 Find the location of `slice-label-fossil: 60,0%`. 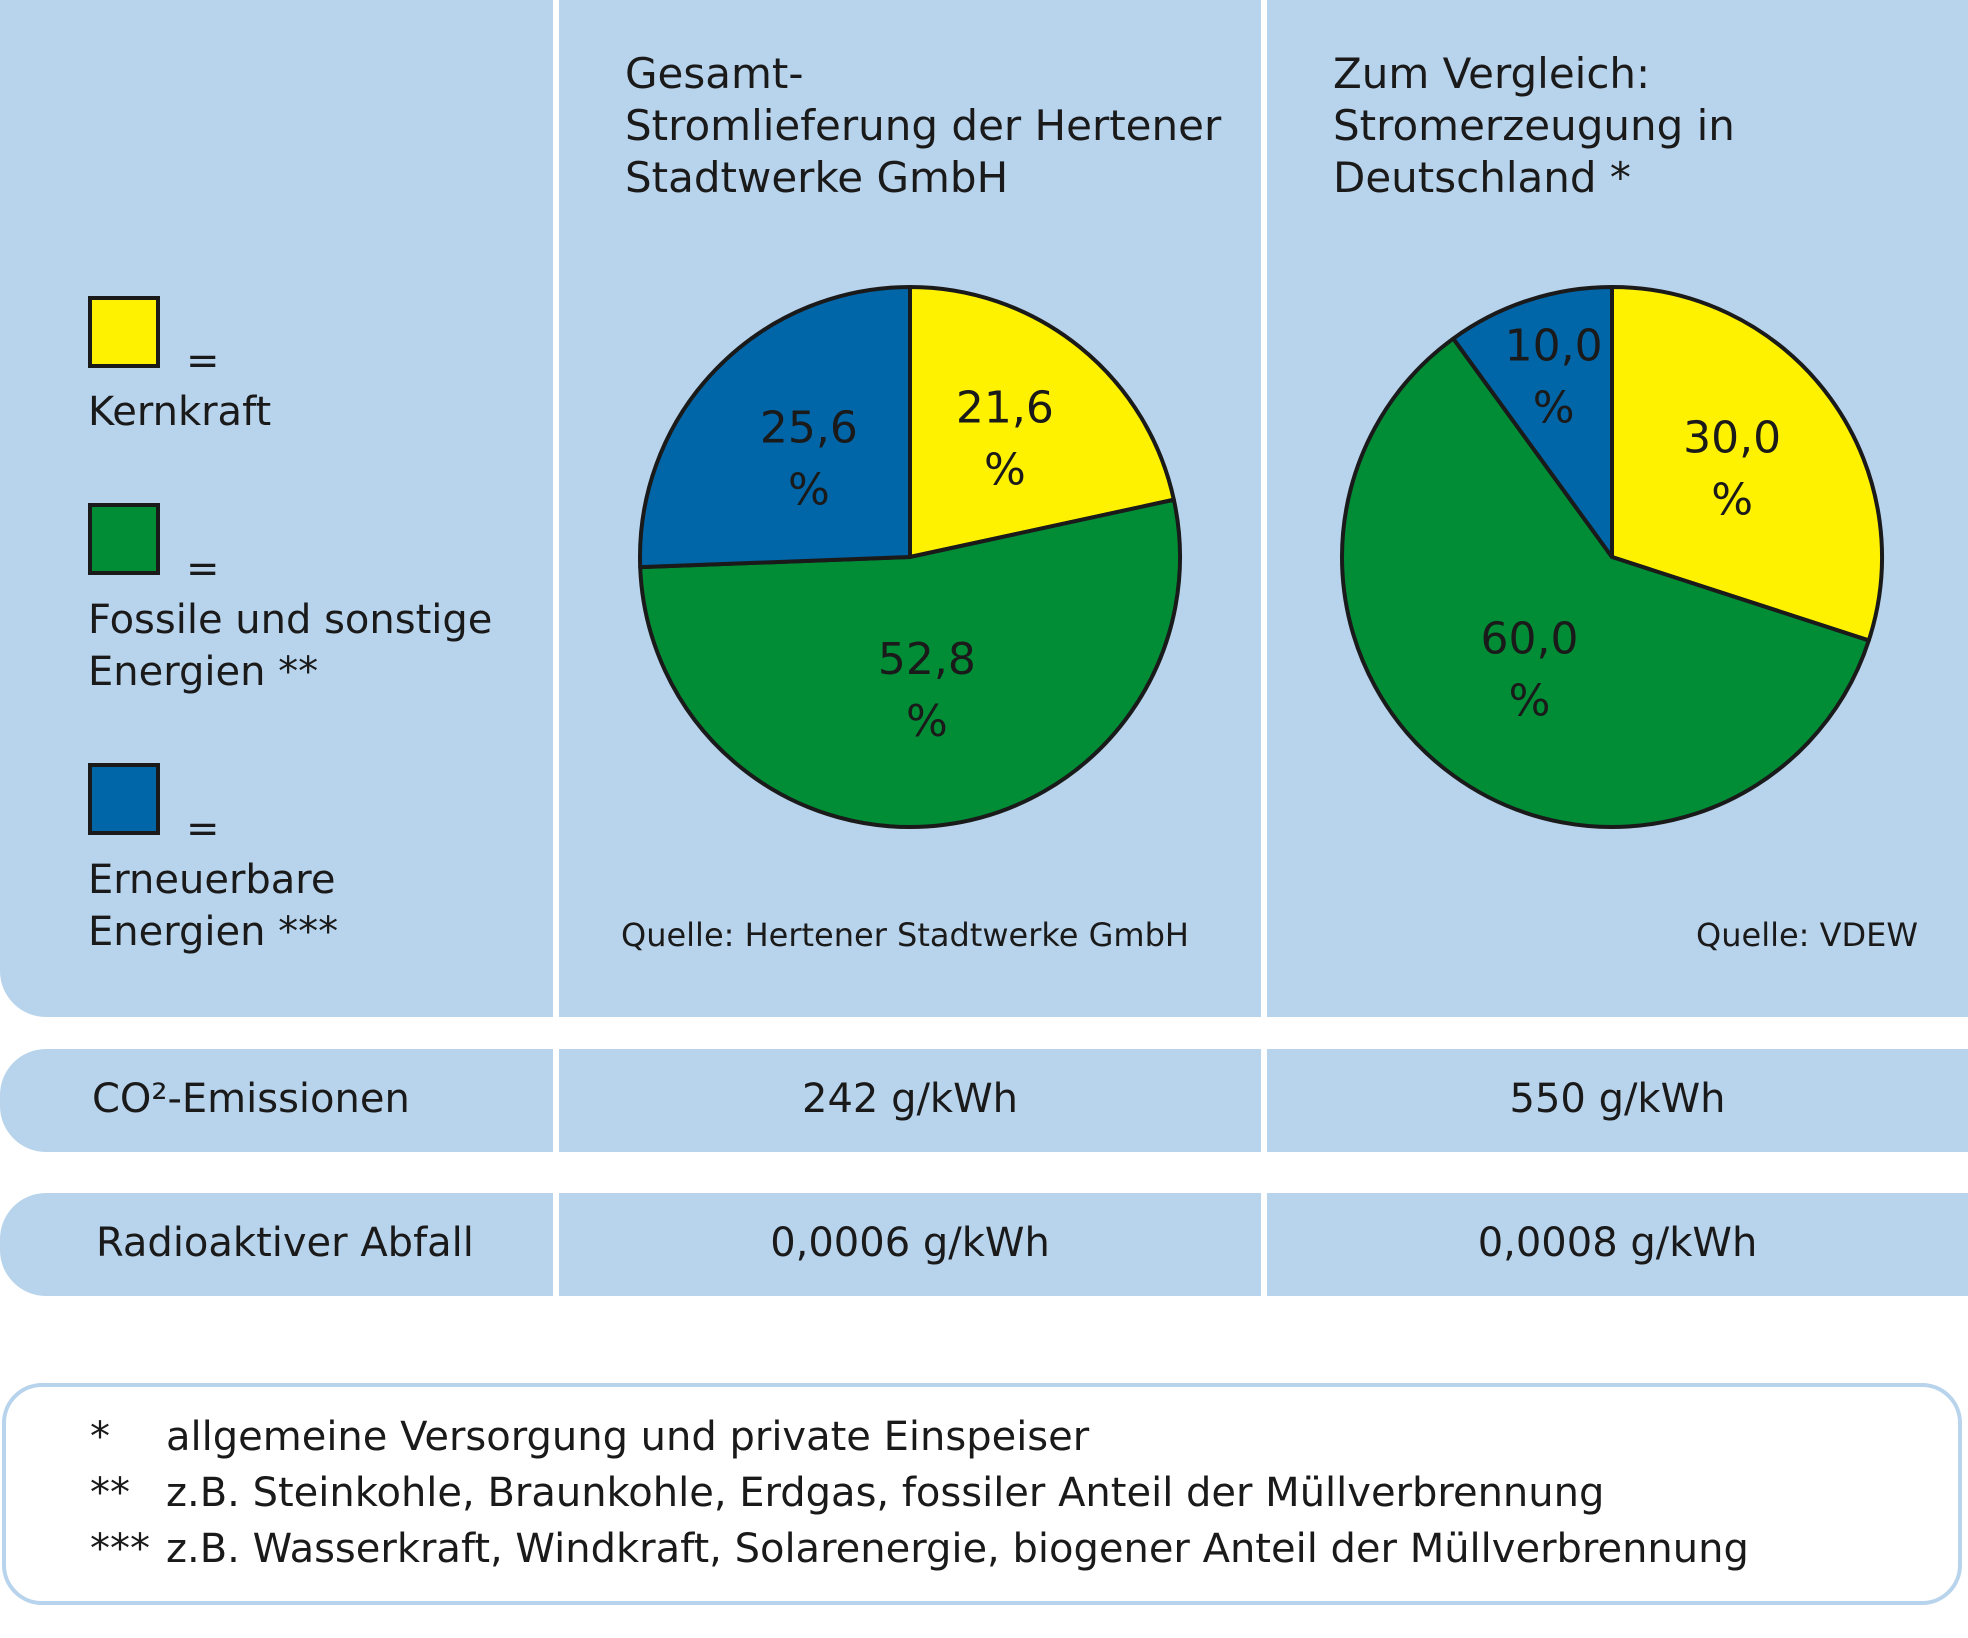

slice-label-fossil: 60,0% is located at coordinates (1529, 670).